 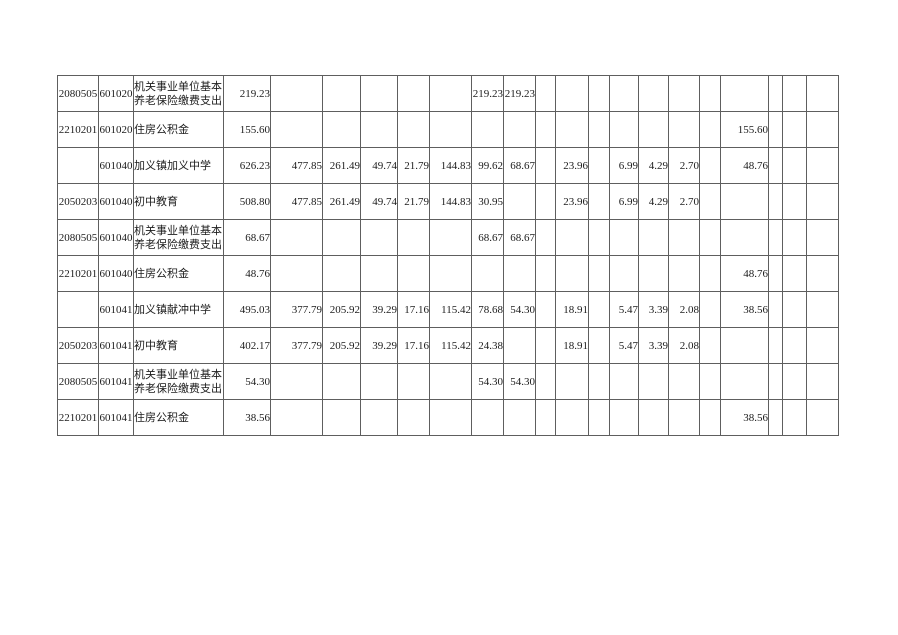 What do you see at coordinates (247, 129) in the screenshot?
I see `table-cell-amount-total: 155.60` at bounding box center [247, 129].